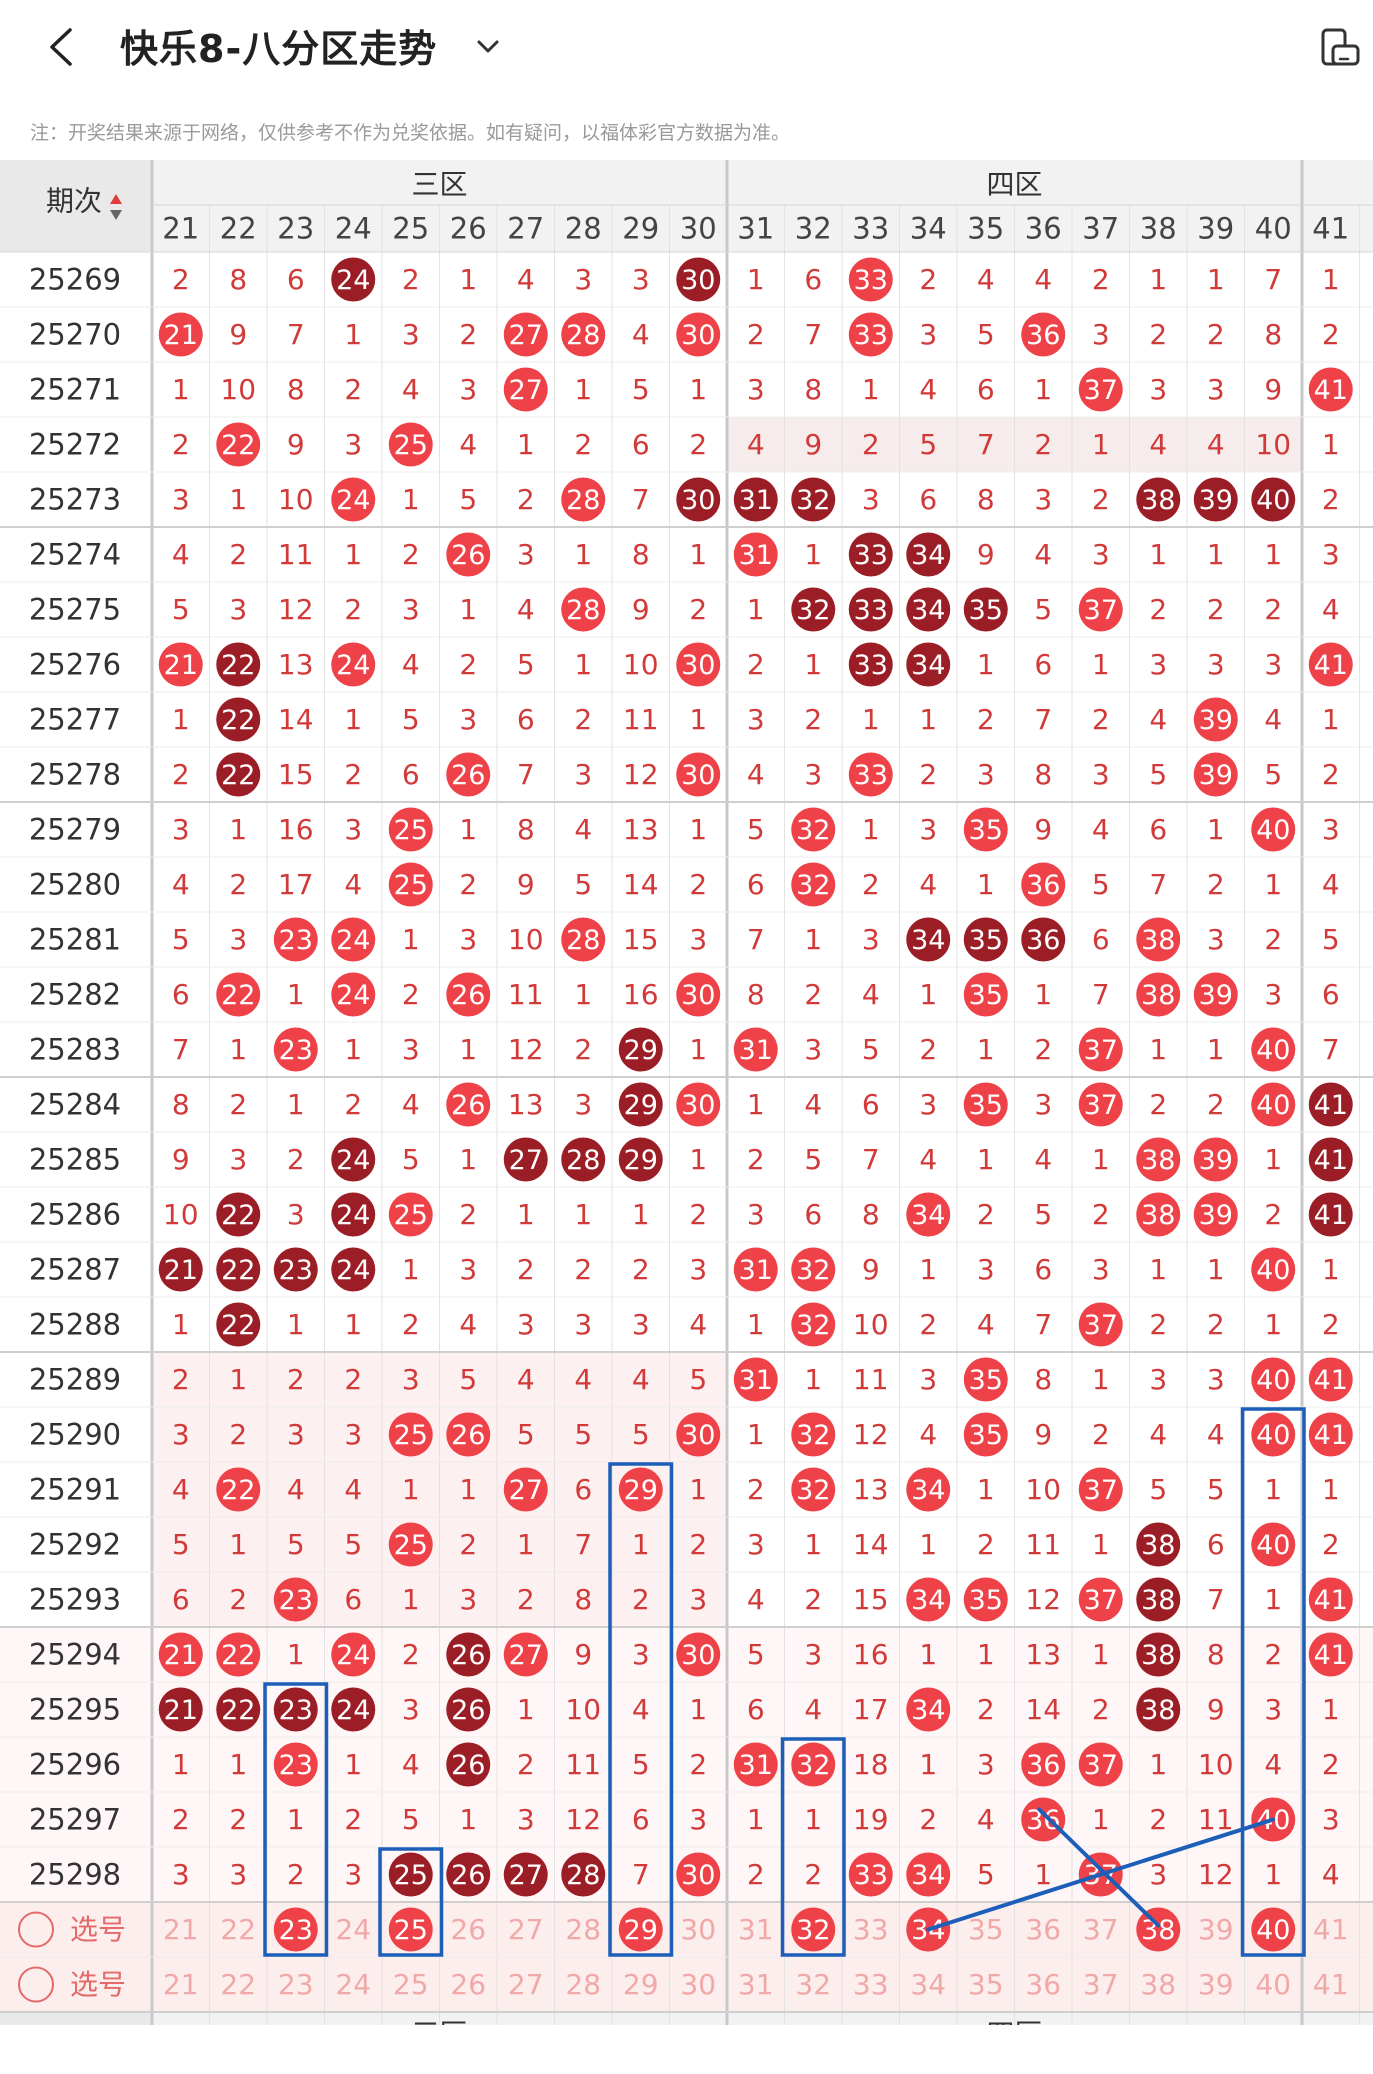 The image size is (1373, 2074). Describe the element at coordinates (813, 500) in the screenshot. I see `hit-number-32: 32` at that location.